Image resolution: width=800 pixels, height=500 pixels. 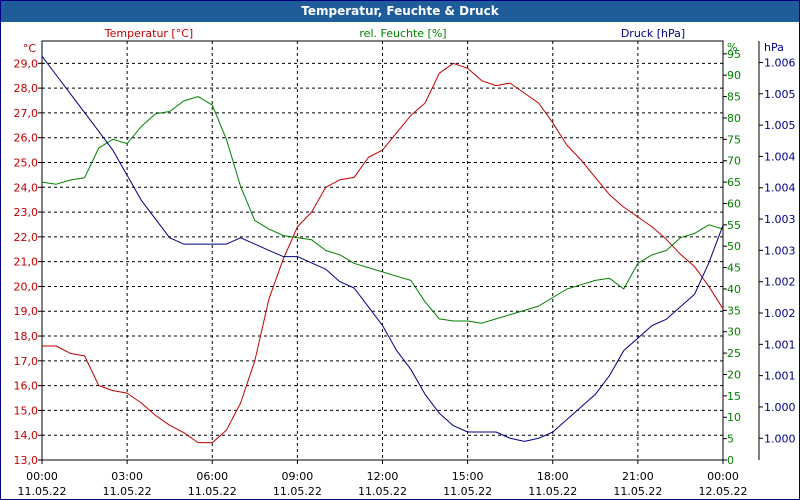 I want to click on humidity-tick-label: 55, so click(x=734, y=225).